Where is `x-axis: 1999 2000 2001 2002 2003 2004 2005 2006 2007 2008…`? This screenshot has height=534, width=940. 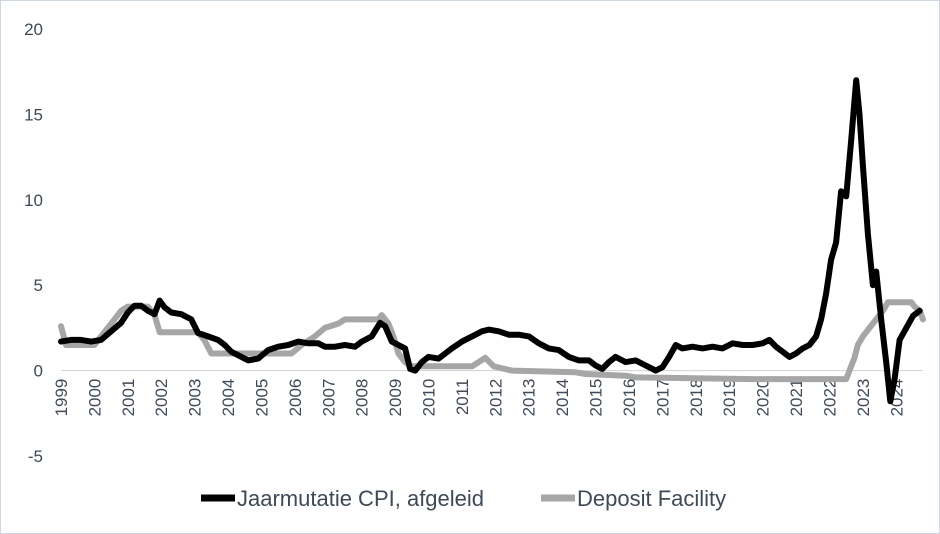
x-axis: 1999 2000 2001 2002 2003 2004 2005 2006 2007 2008… is located at coordinates (479, 398).